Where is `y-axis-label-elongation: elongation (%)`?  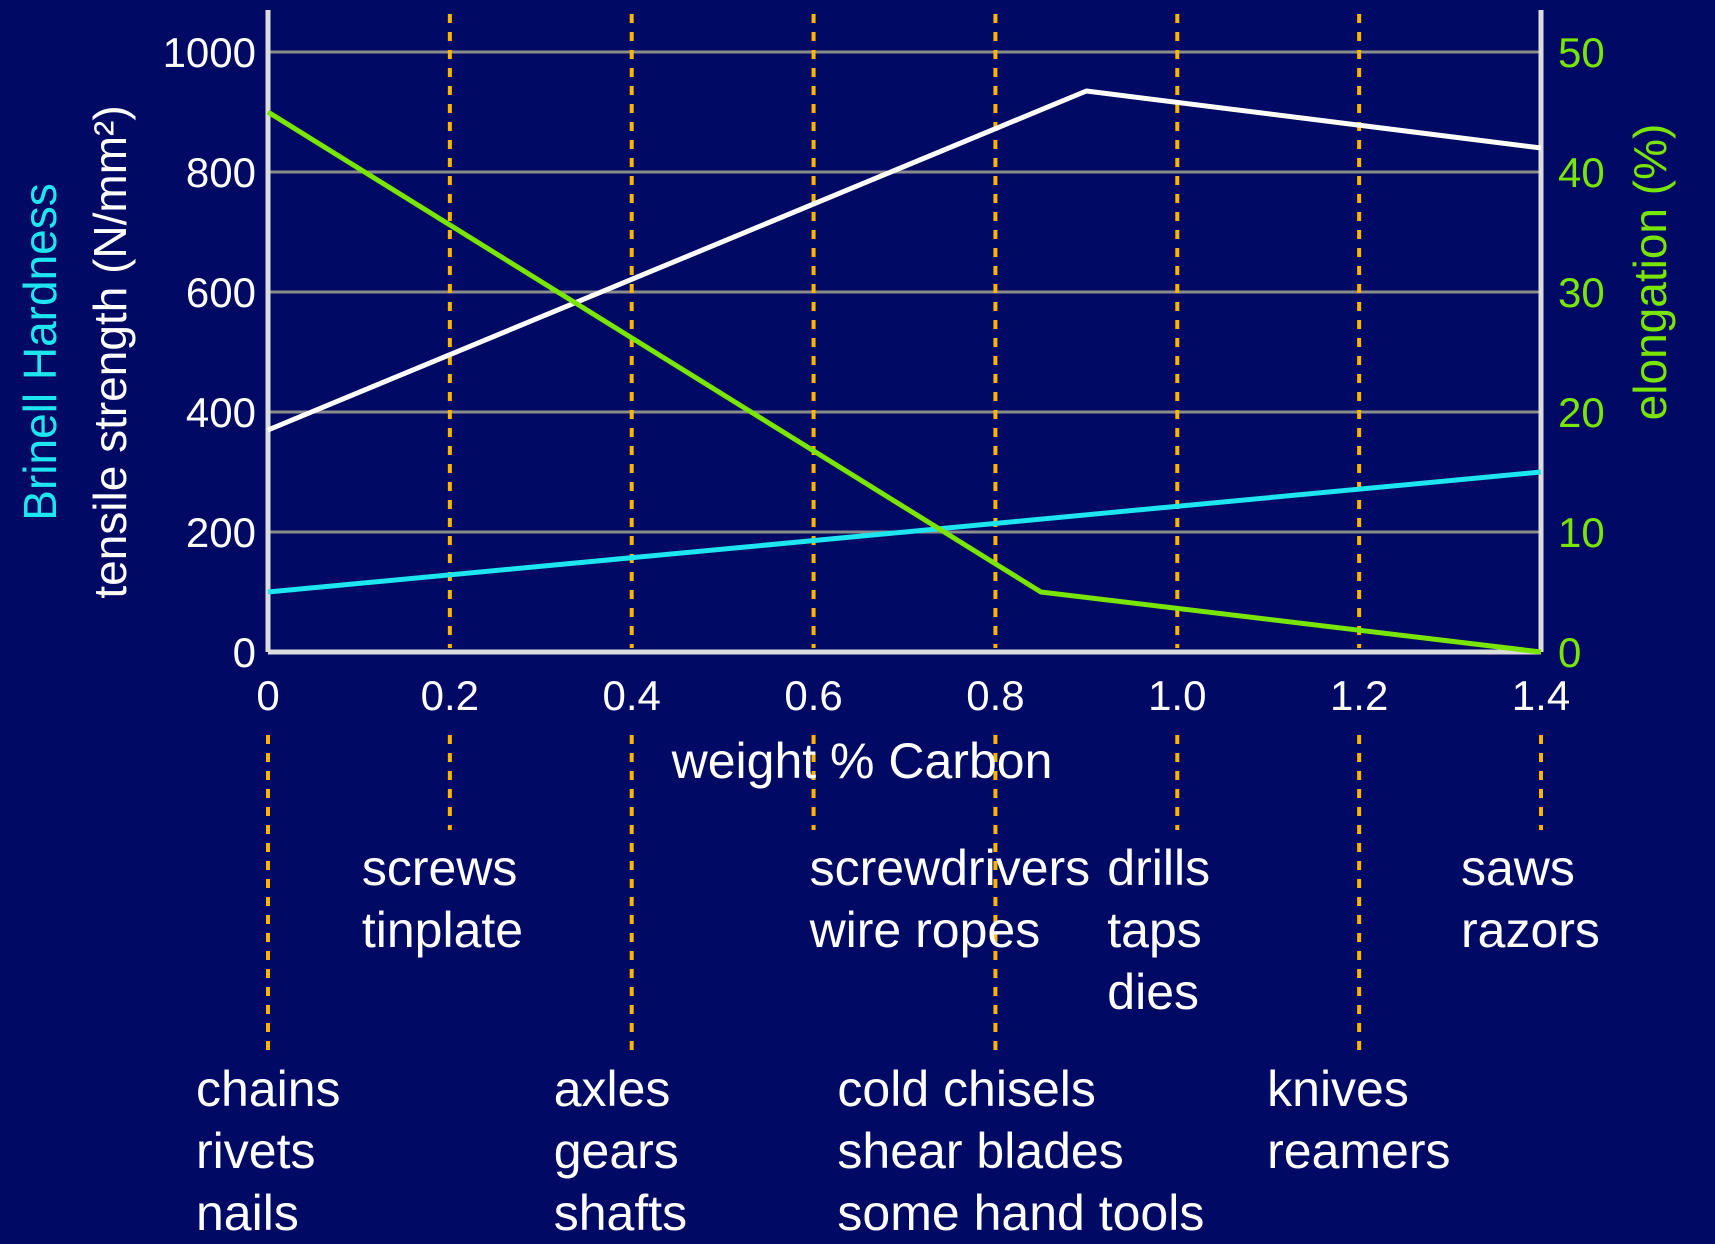
y-axis-label-elongation: elongation (%) is located at coordinates (1650, 272).